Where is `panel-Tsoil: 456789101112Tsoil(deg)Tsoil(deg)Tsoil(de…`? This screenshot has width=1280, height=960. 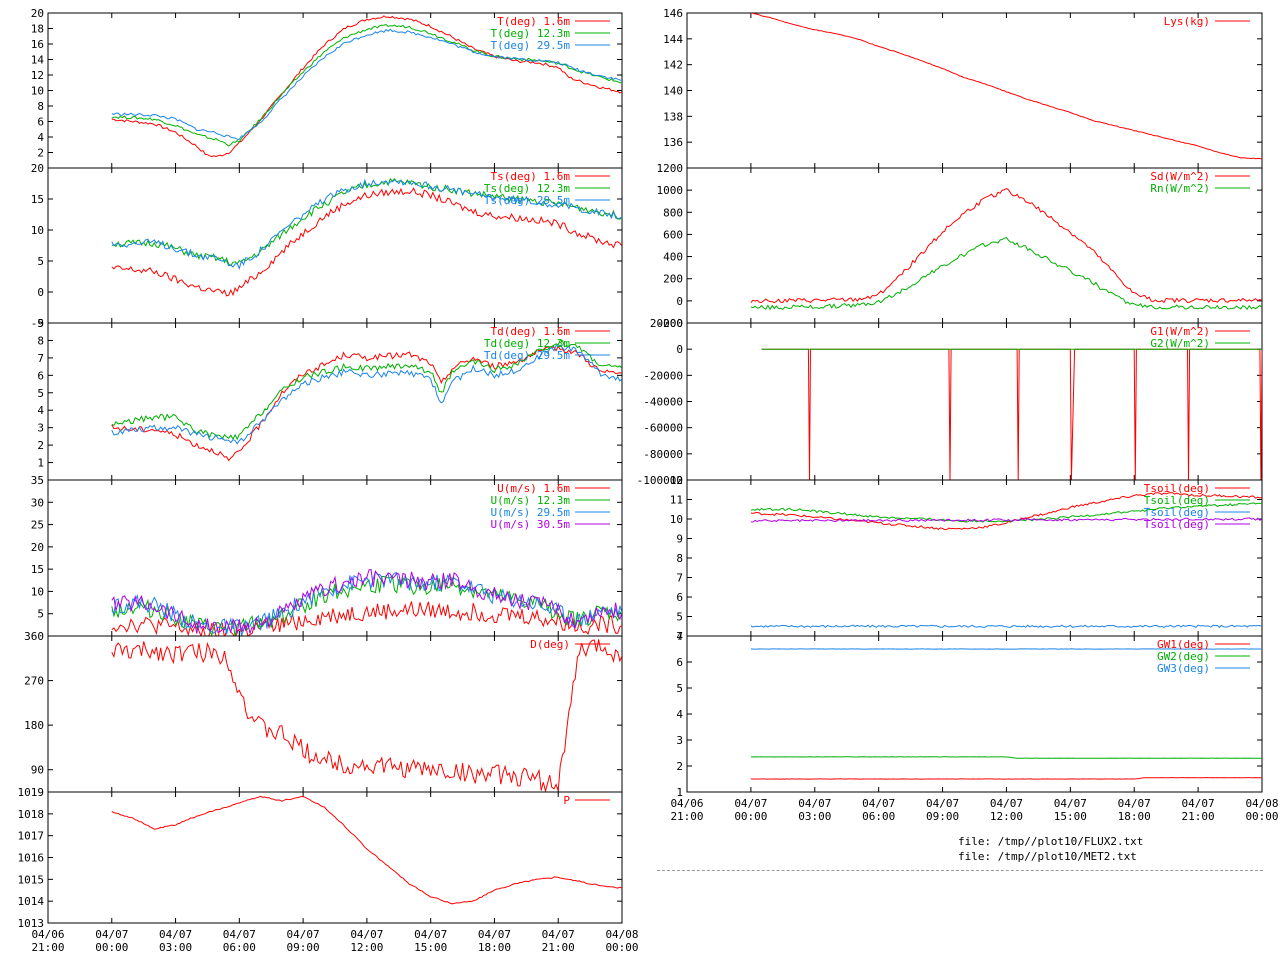
panel-Tsoil: 456789101112Tsoil(deg)Tsoil(deg)Tsoil(de… is located at coordinates (966, 558).